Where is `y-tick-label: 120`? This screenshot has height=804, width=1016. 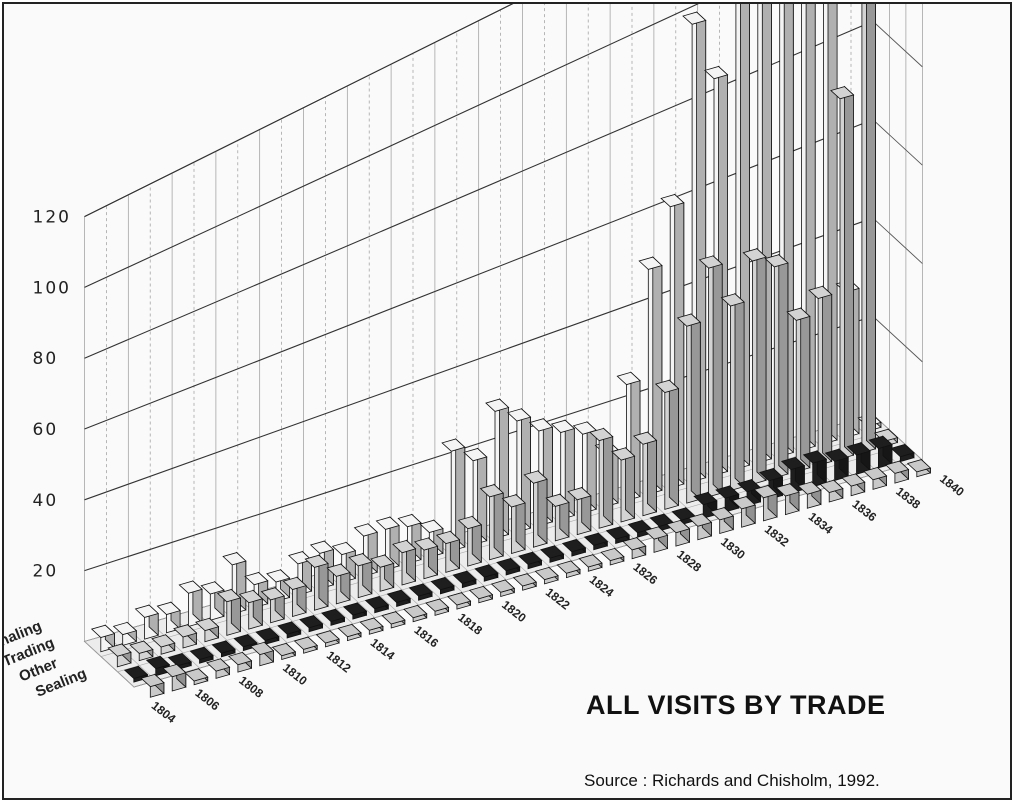 y-tick-label: 120 is located at coordinates (52, 218).